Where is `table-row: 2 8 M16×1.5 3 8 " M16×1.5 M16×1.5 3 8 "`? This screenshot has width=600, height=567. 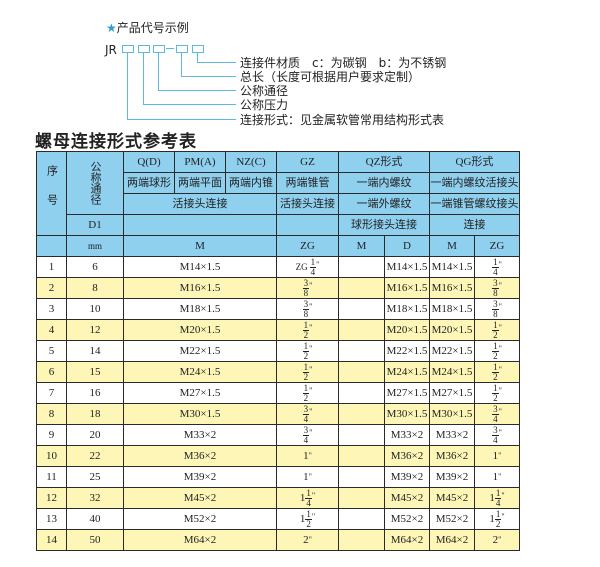
table-row: 2 8 M16×1.5 3 8 " M16×1.5 M16×1.5 3 8 " is located at coordinates (278, 288).